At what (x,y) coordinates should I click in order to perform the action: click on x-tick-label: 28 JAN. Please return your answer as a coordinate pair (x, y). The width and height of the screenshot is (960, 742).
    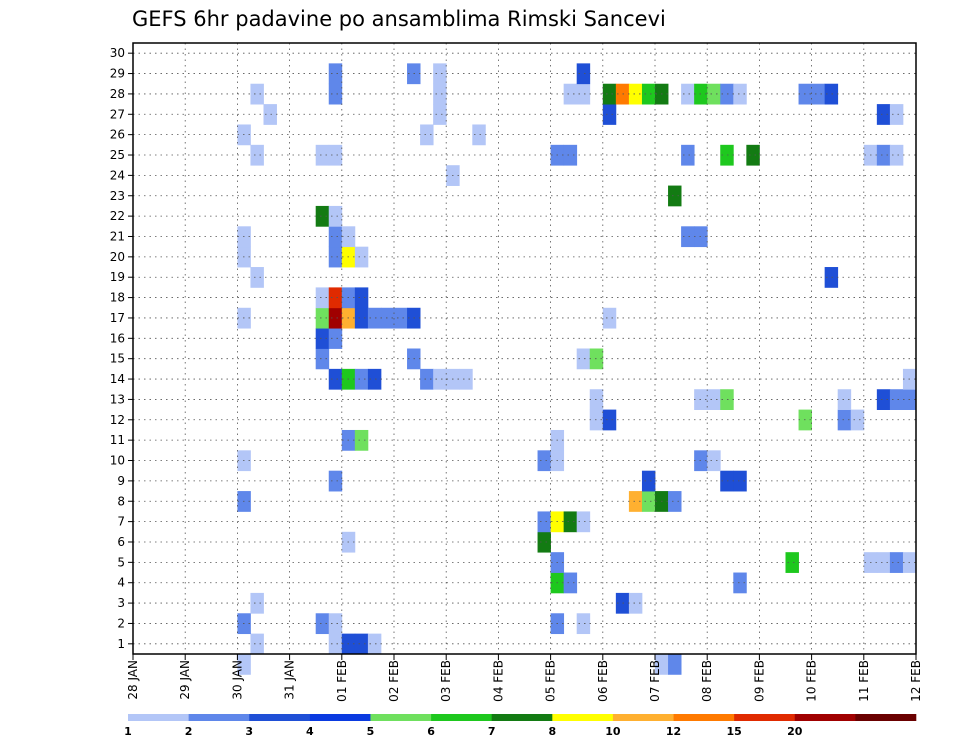
    Looking at the image, I should click on (133, 680).